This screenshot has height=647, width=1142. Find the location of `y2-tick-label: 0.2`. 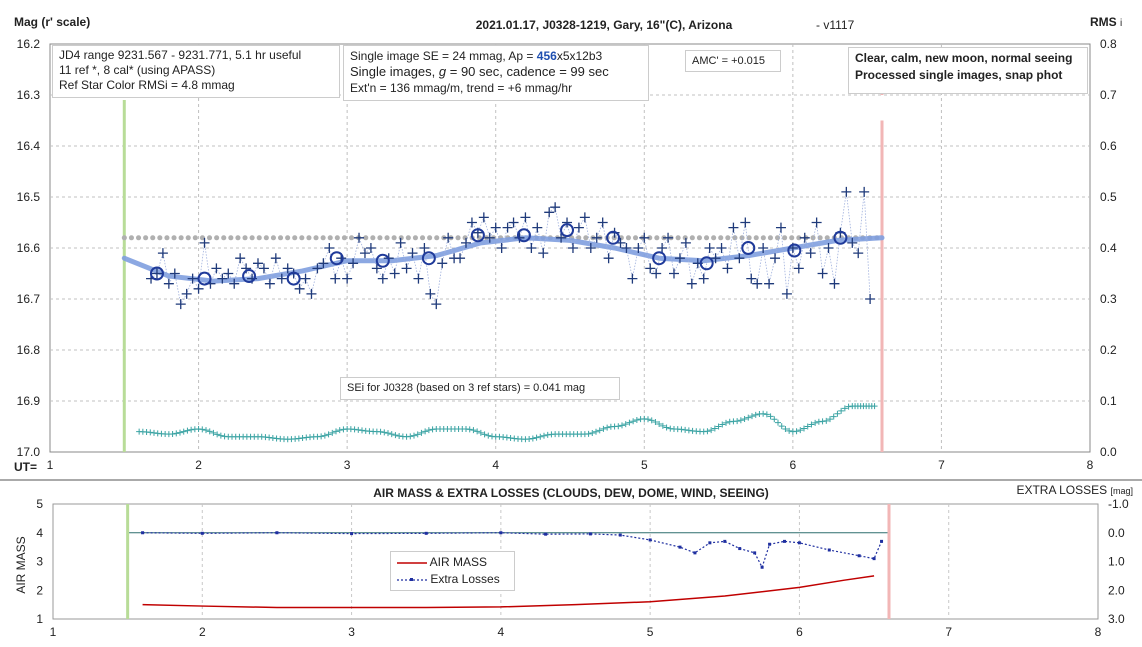

y2-tick-label: 0.2 is located at coordinates (1108, 350).